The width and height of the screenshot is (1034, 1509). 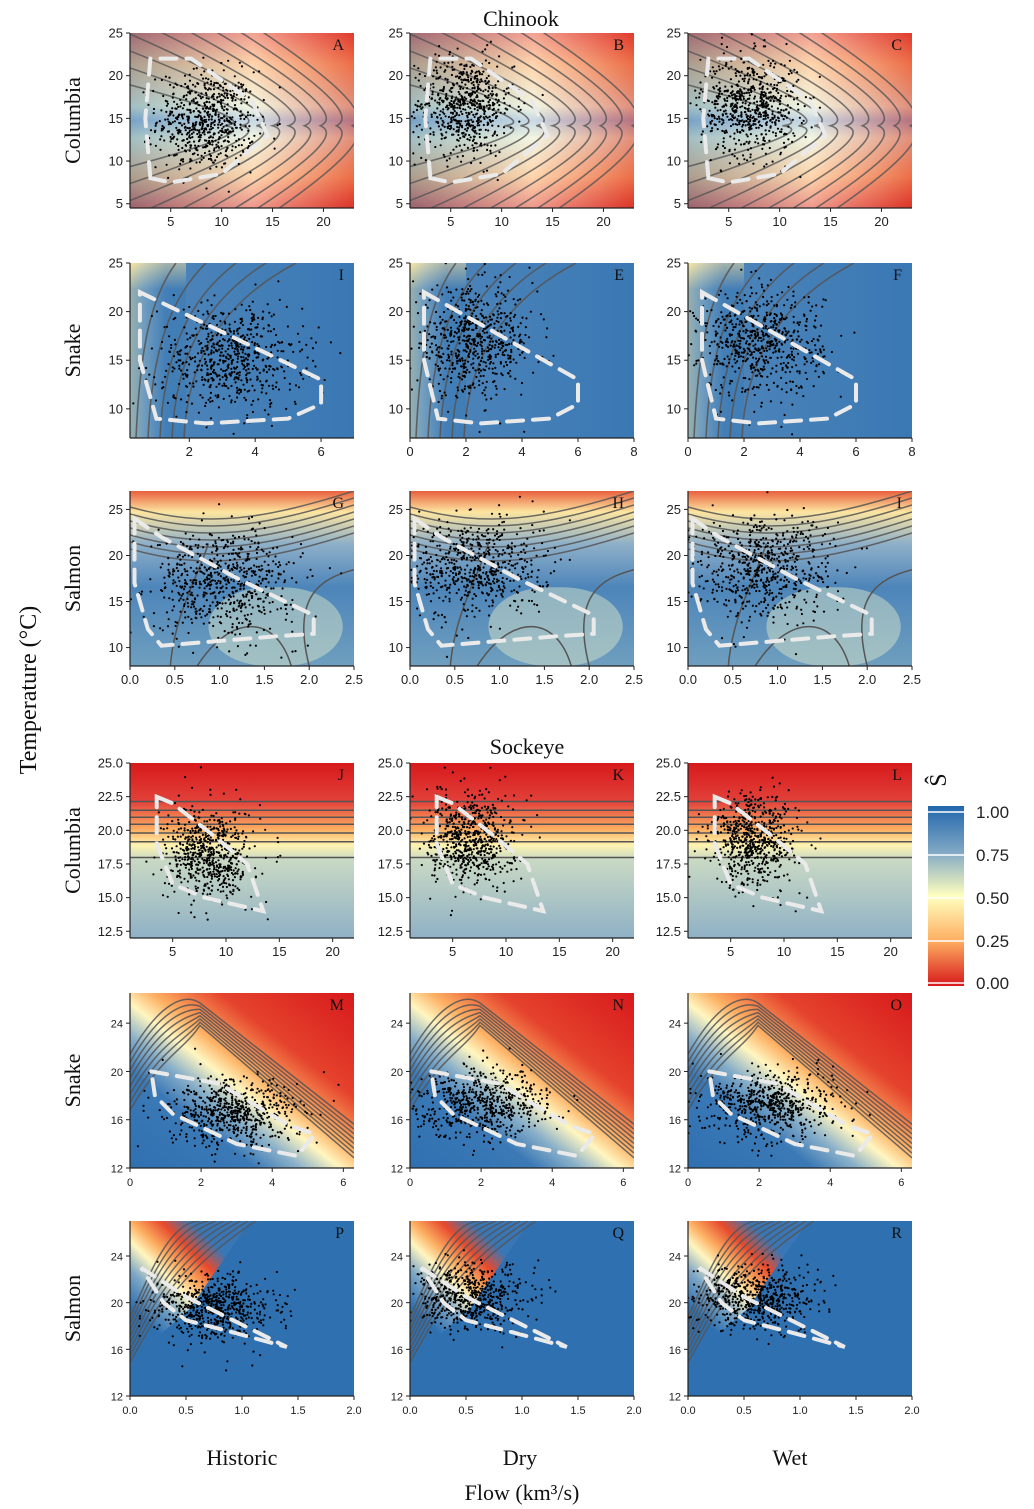 What do you see at coordinates (396, 75) in the screenshot?
I see `y-tick-label: 20` at bounding box center [396, 75].